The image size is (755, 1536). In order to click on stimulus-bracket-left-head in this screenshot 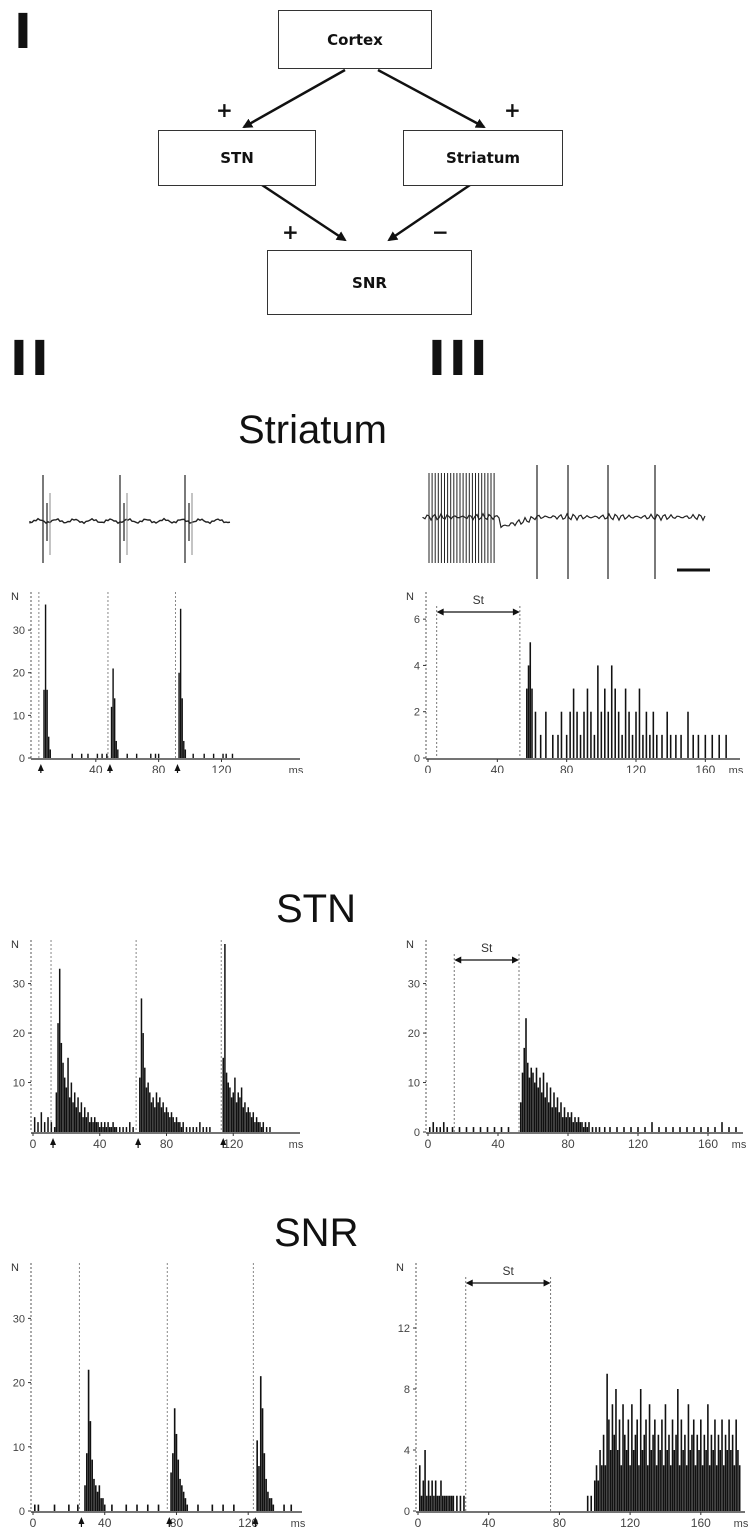, I will do `click(458, 960)`.